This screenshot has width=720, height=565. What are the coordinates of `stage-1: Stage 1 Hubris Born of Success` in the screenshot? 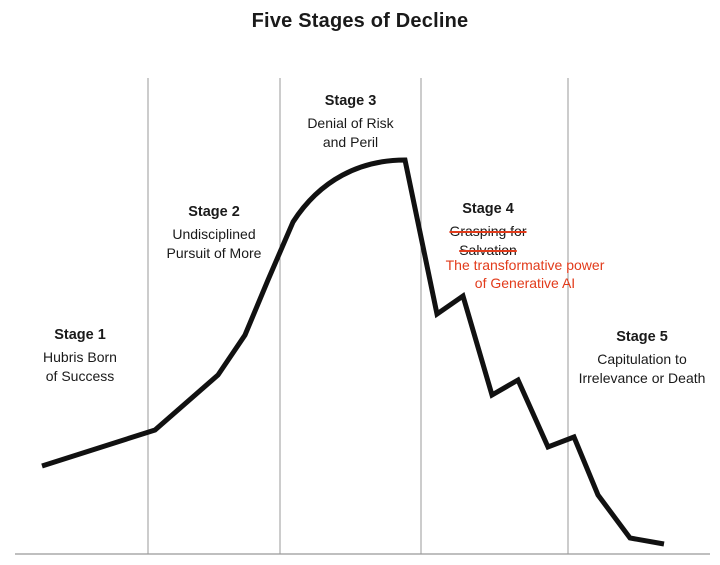 It's located at (80, 356).